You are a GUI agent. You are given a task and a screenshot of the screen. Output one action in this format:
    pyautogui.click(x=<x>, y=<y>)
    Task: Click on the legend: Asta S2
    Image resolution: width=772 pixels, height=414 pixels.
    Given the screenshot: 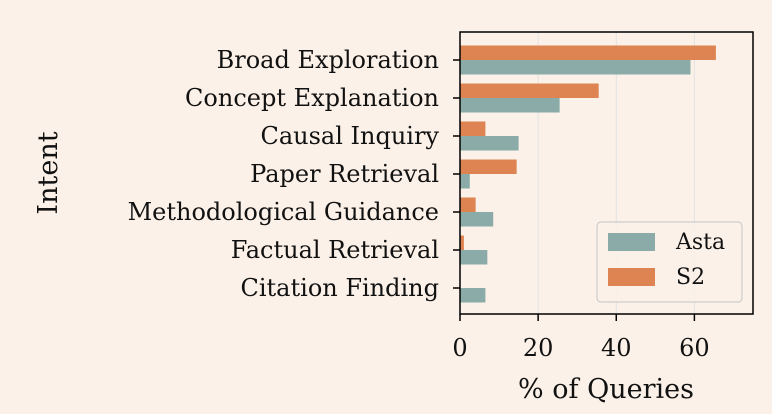 What is the action you would take?
    pyautogui.click(x=669, y=262)
    